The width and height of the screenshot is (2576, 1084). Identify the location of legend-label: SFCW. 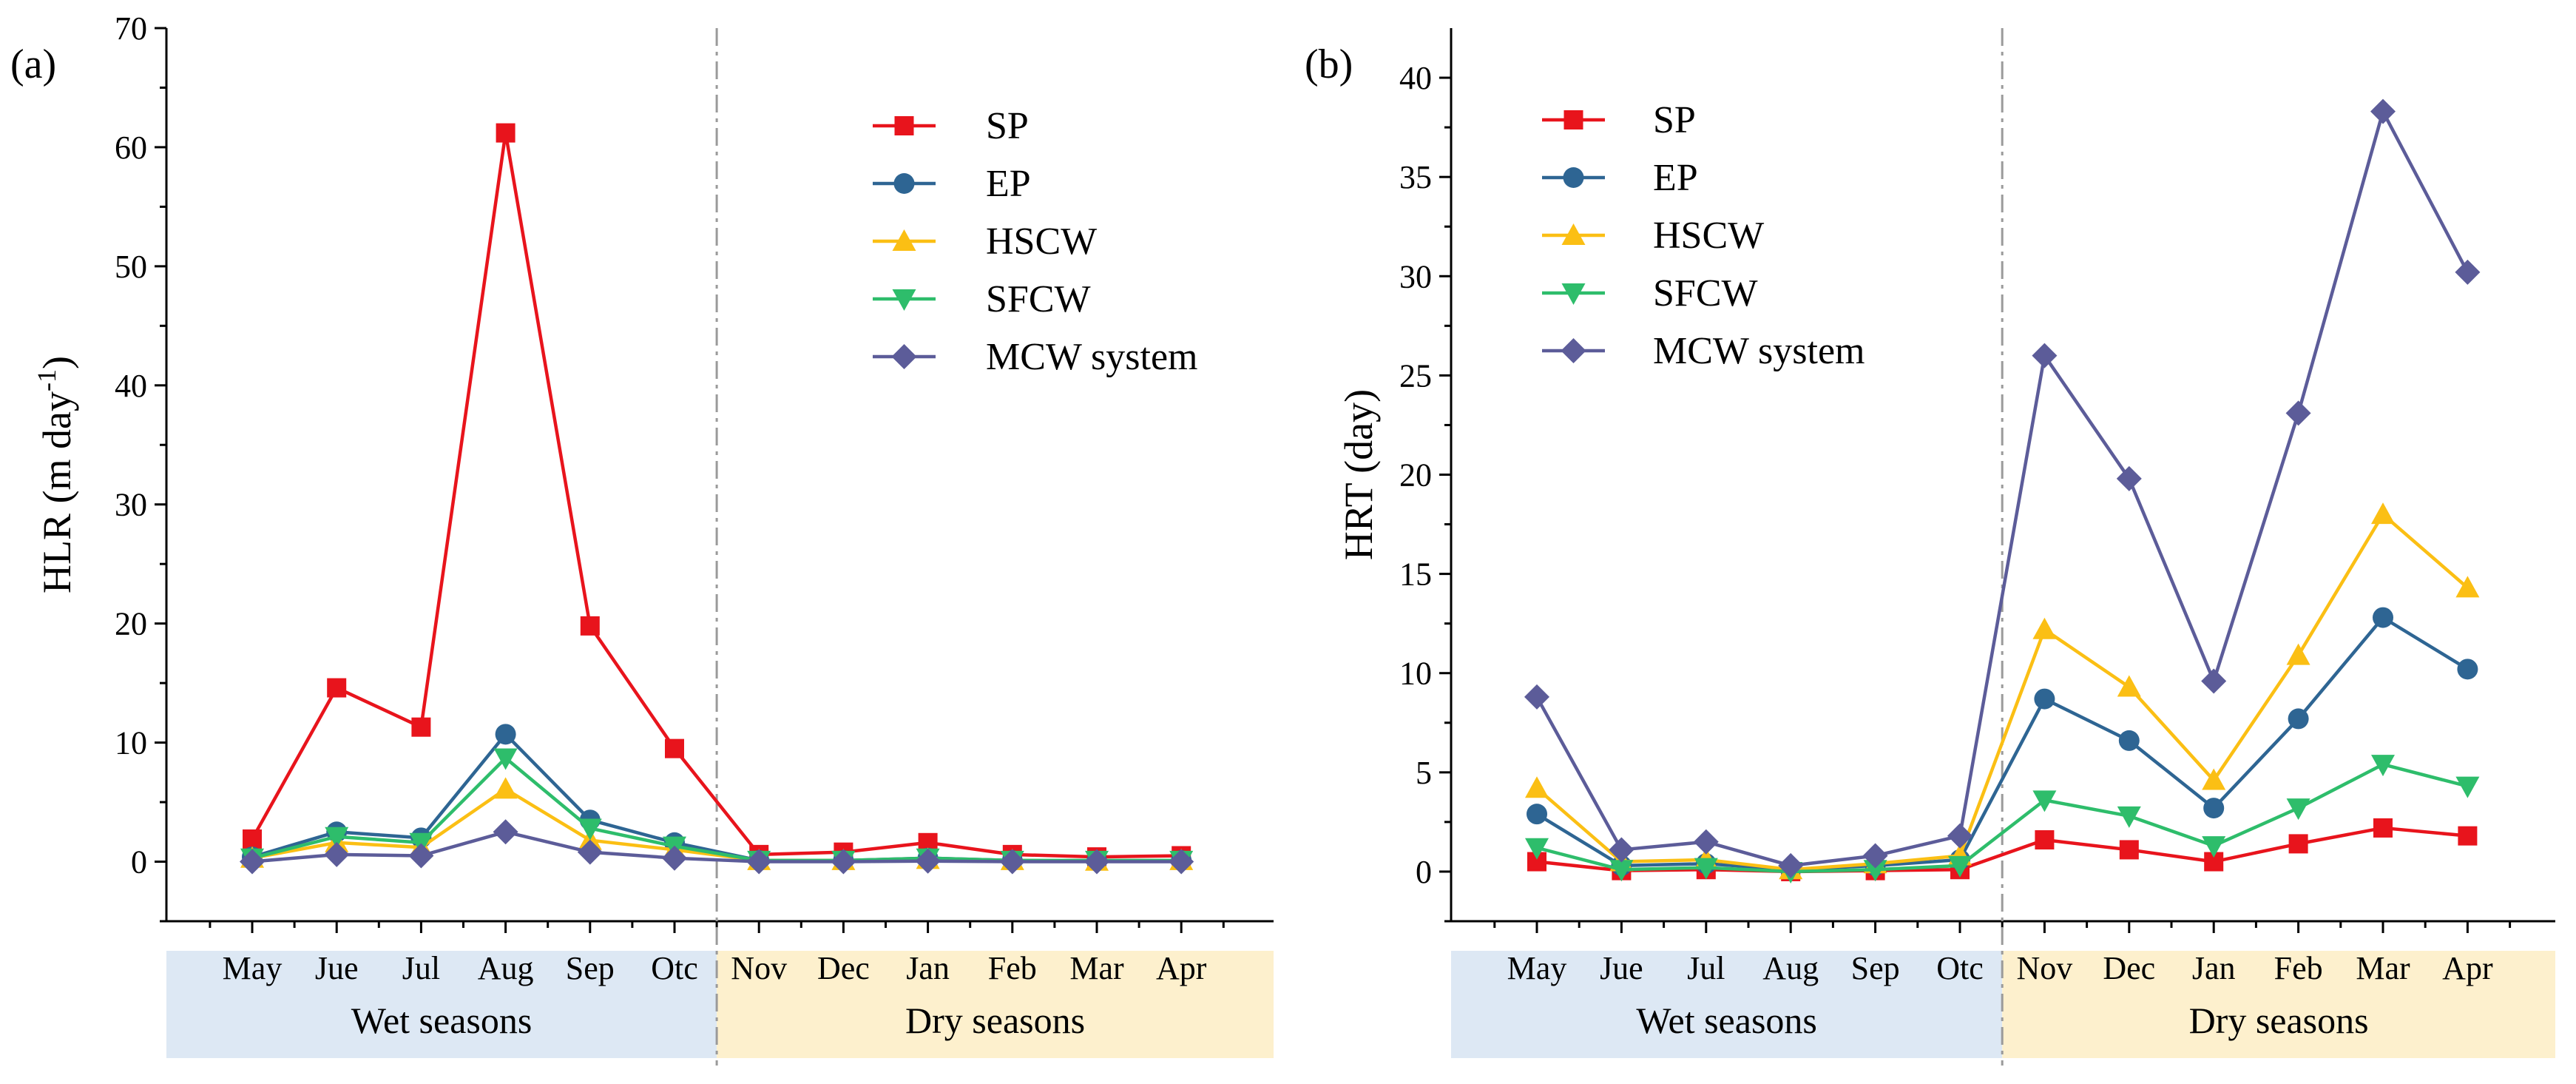
(1705, 293).